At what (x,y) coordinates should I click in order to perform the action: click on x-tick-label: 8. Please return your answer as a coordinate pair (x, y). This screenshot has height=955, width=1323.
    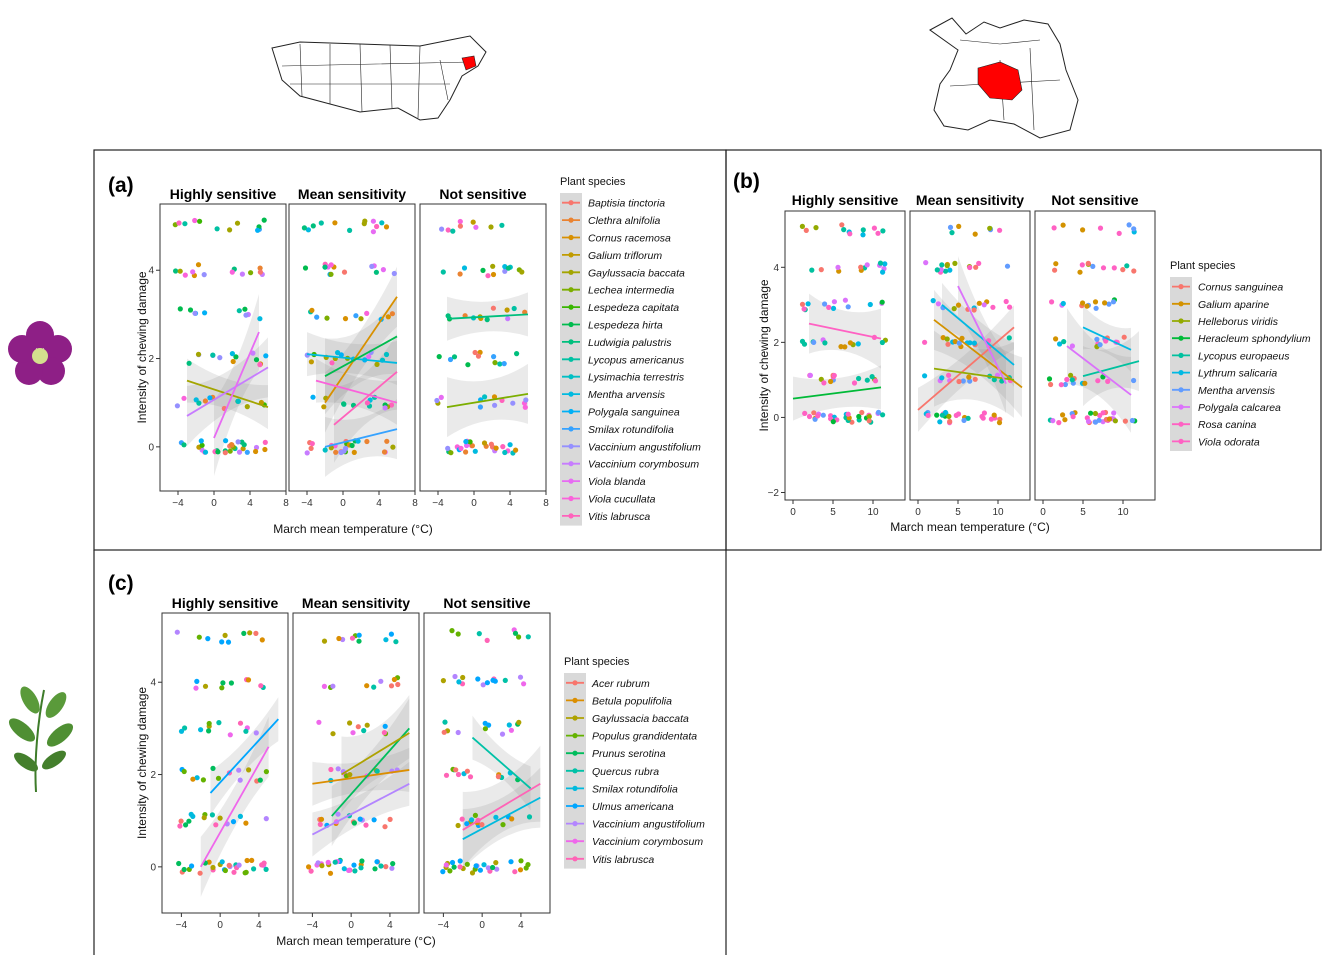
    Looking at the image, I should click on (546, 503).